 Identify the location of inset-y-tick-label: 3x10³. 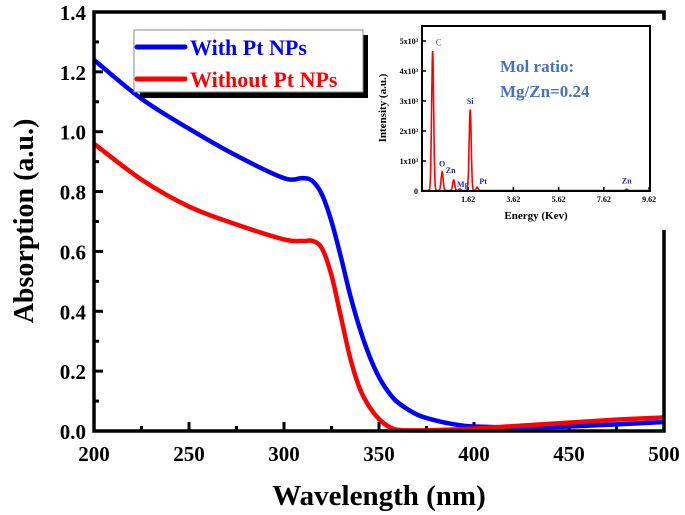
(409, 101).